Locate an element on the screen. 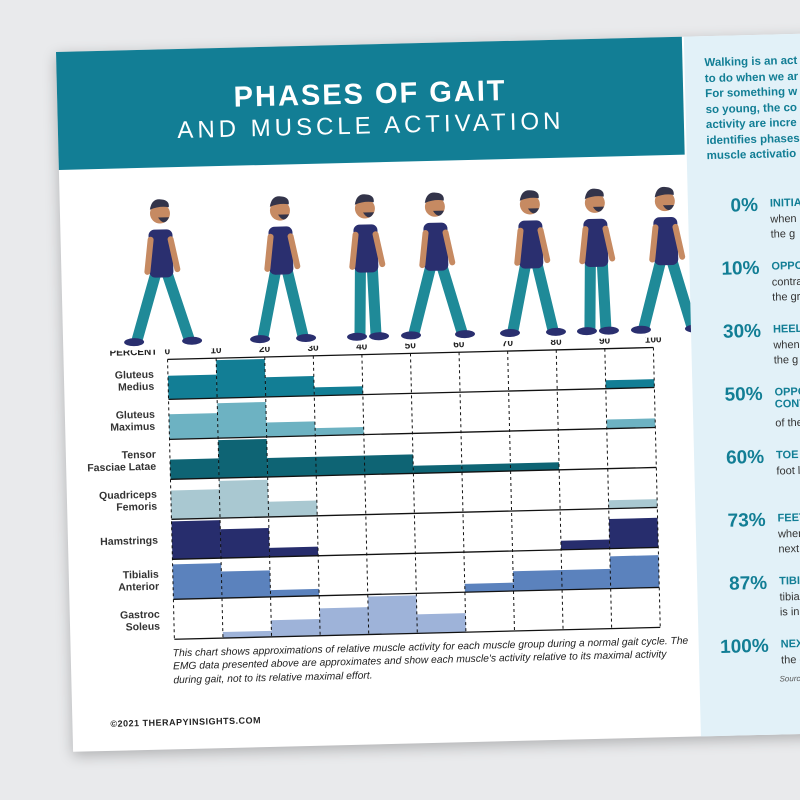 Image resolution: width=800 pixels, height=800 pixels. x-axis-label: PERCENT is located at coordinates (133, 353).